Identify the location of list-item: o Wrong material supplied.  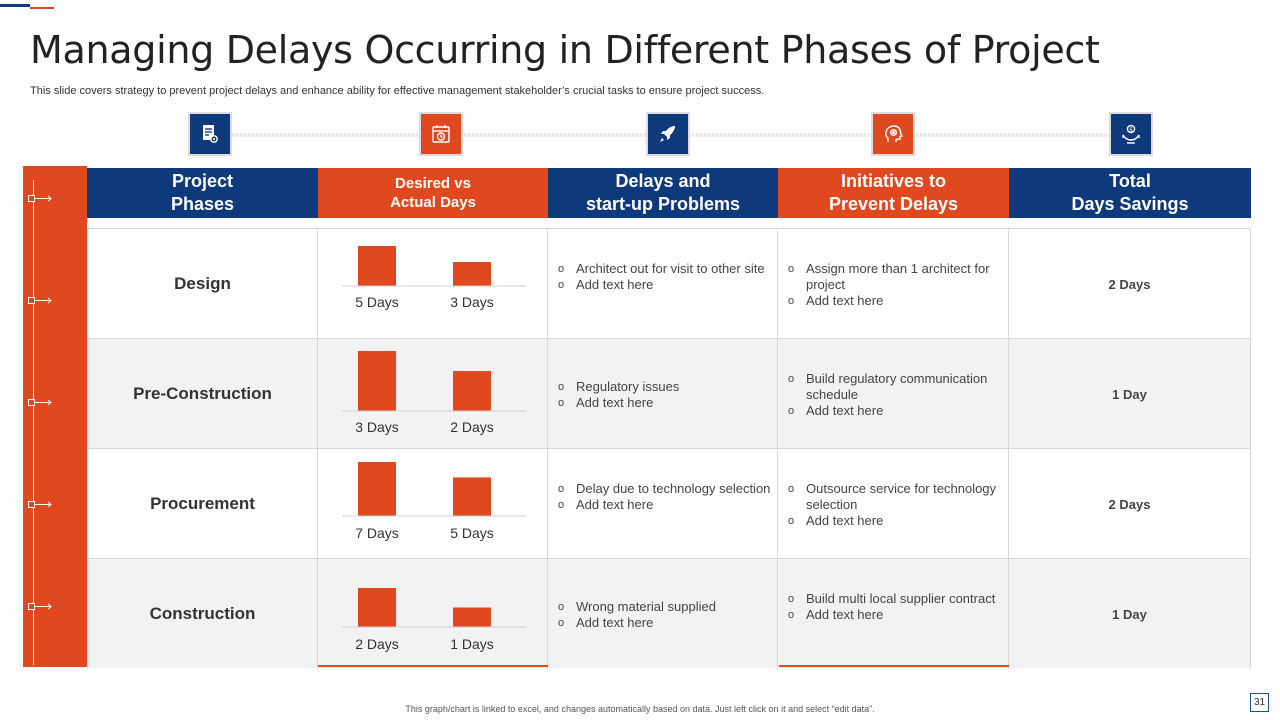
(637, 606).